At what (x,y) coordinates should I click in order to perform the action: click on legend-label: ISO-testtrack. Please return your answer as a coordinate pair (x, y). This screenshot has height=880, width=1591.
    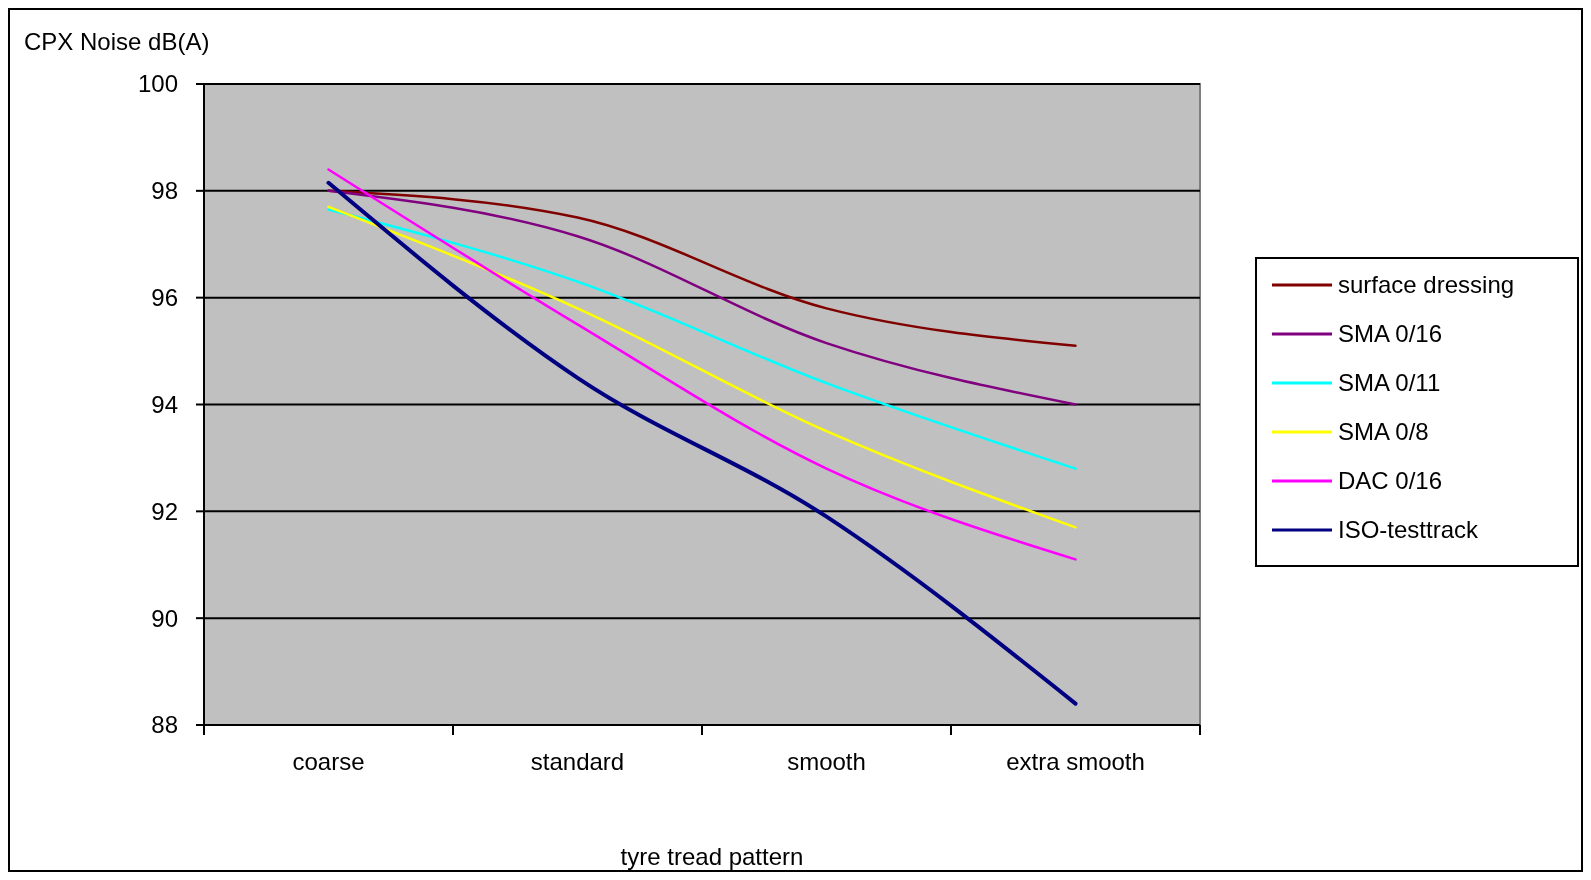
    Looking at the image, I should click on (1409, 530).